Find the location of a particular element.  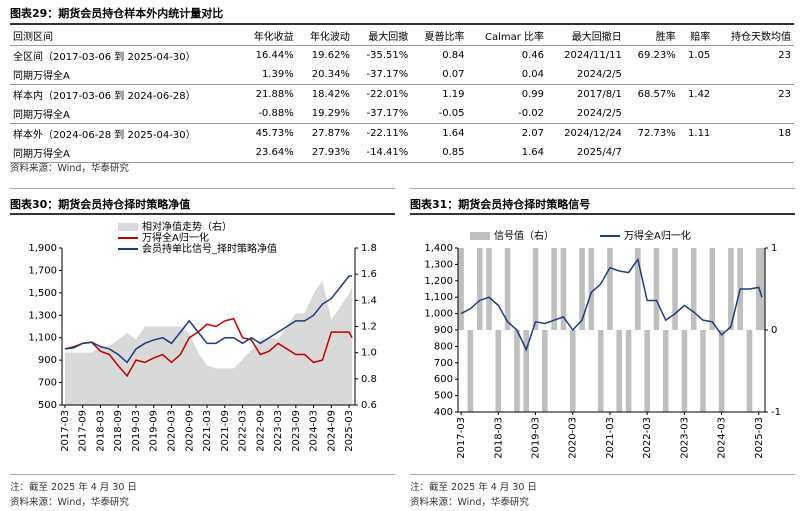

y-tick-label: 1,100 is located at coordinates (438, 297).